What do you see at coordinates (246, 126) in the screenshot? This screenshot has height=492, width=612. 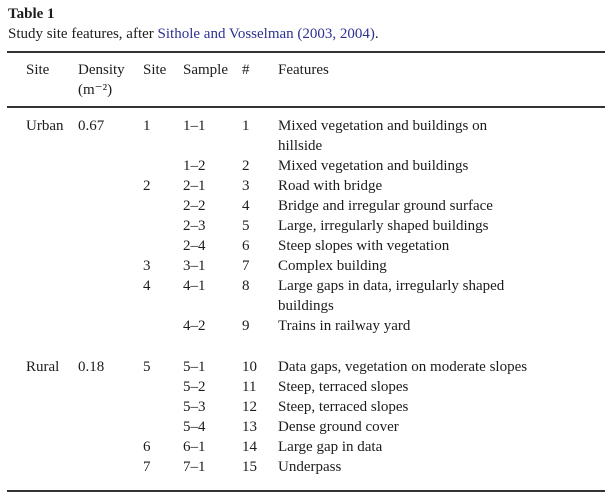 I see `cell-number: 1` at bounding box center [246, 126].